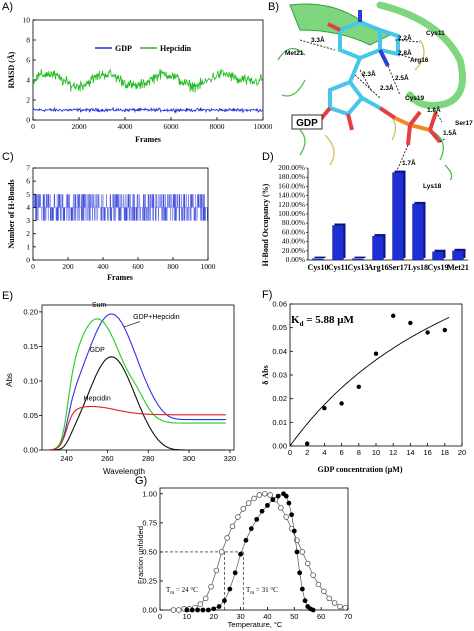  Describe the element at coordinates (208, 266) in the screenshot. I see `x-tick-label: 1000` at that location.